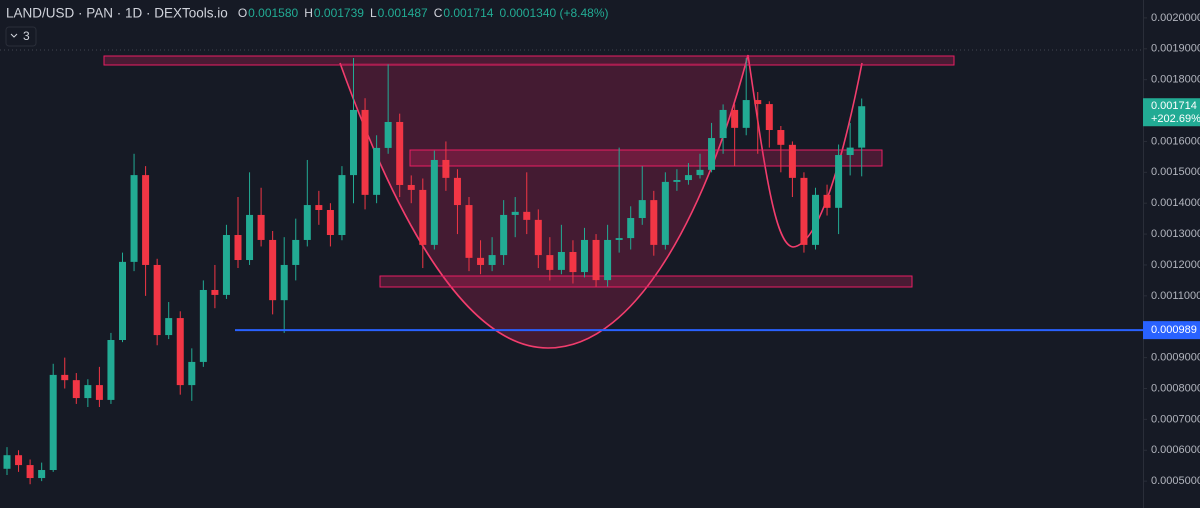  What do you see at coordinates (646, 158) in the screenshot?
I see `zone-mid` at bounding box center [646, 158].